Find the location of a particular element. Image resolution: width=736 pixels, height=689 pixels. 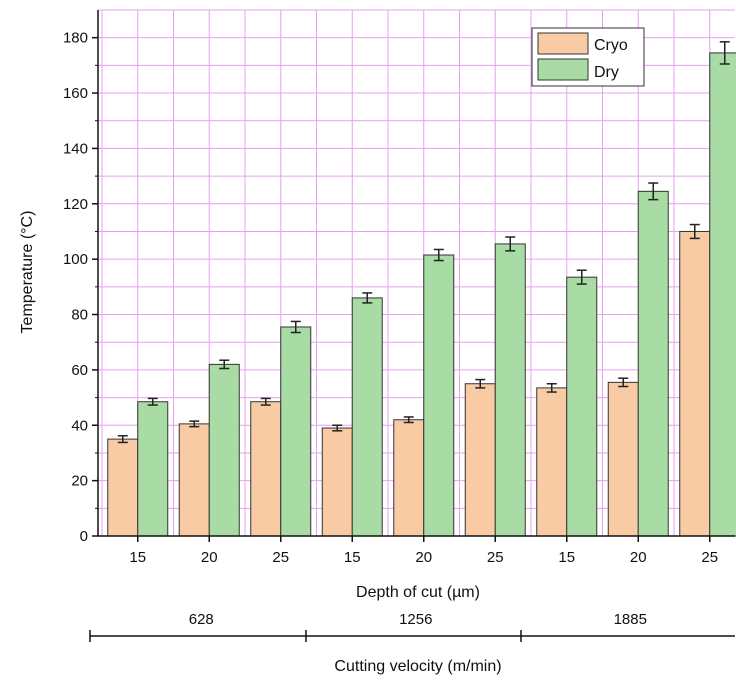

y-axis-label: Temperature (°C) is located at coordinates (27, 272).